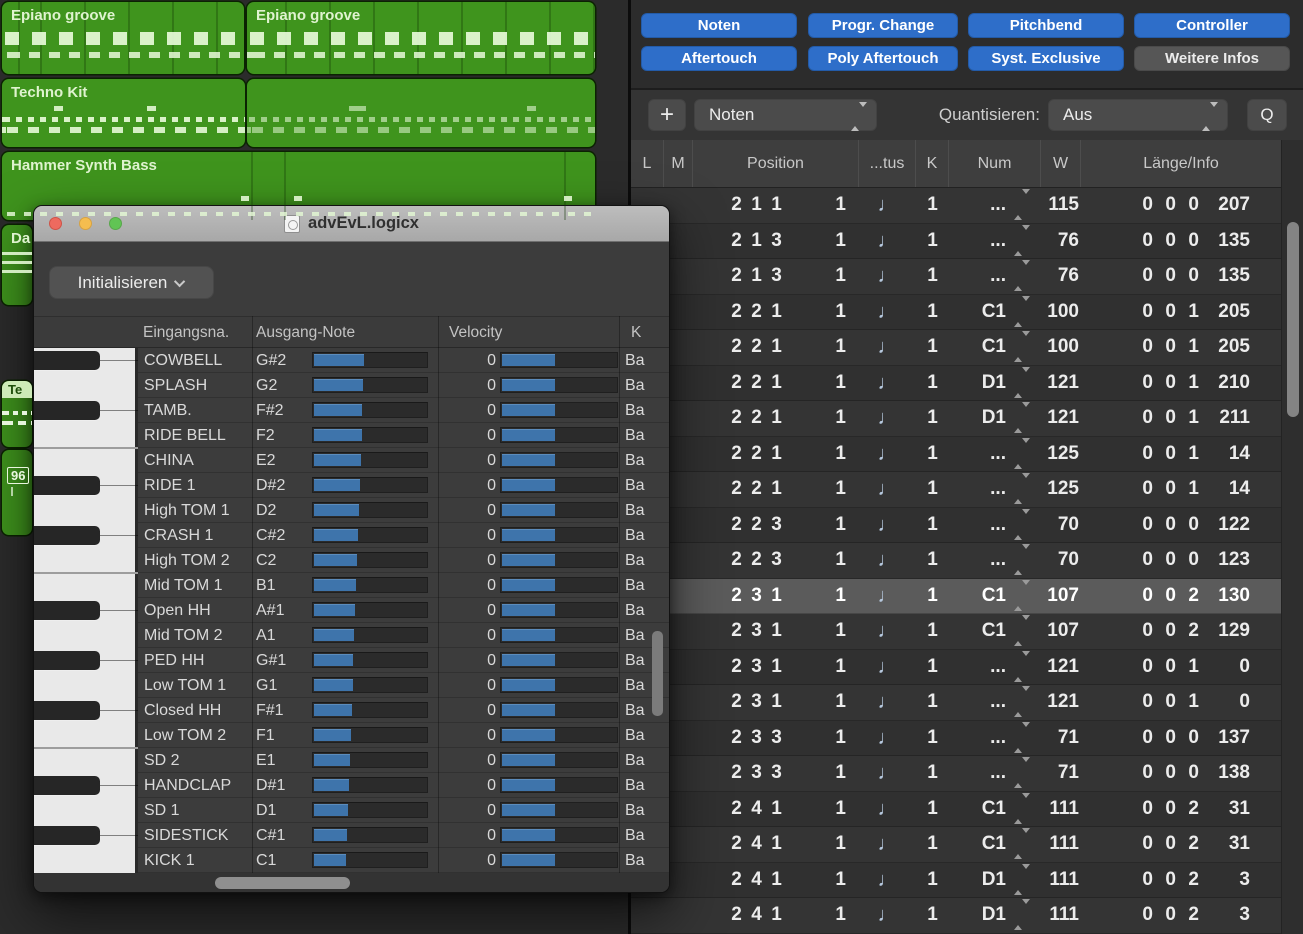  I want to click on output-note: F2, so click(265, 435).